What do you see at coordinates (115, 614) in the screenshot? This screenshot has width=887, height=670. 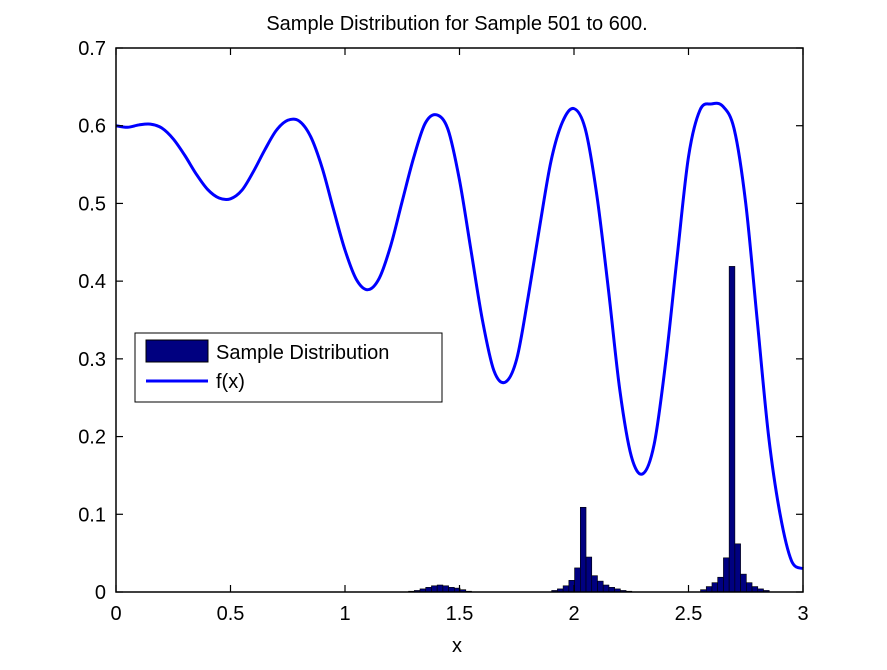 I see `x-tick-label: 0` at bounding box center [115, 614].